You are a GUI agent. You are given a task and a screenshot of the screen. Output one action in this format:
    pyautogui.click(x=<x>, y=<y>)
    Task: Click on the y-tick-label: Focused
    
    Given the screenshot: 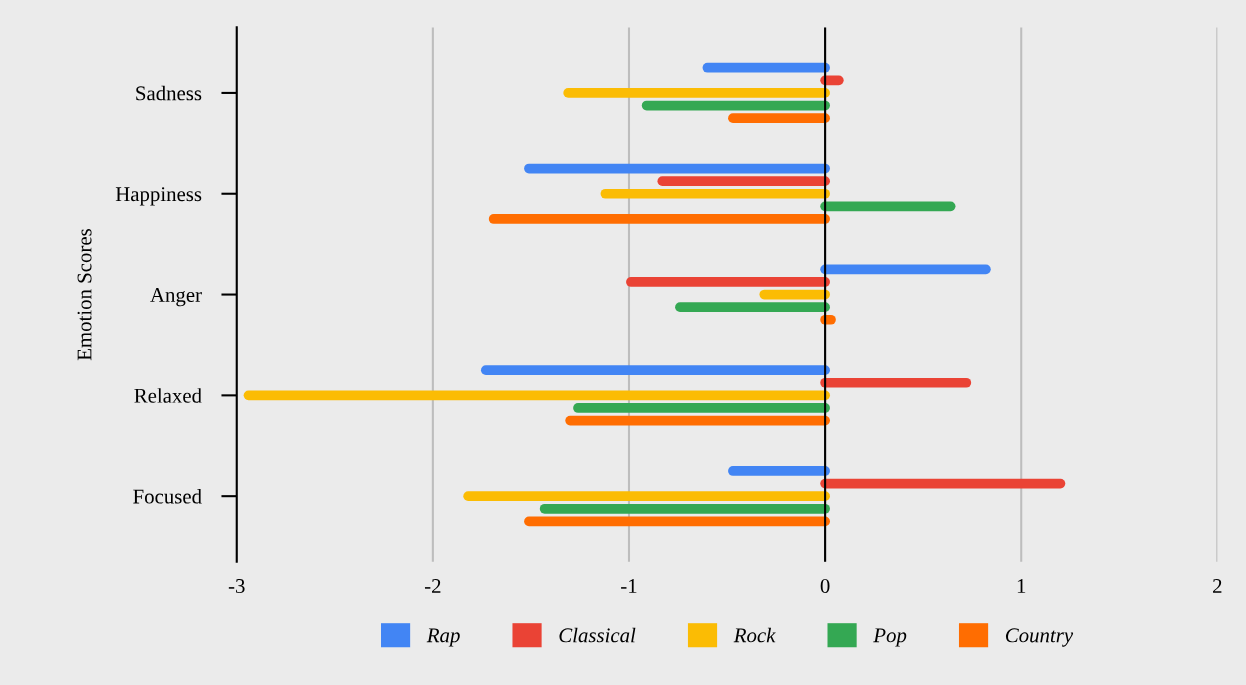 What is the action you would take?
    pyautogui.click(x=167, y=496)
    